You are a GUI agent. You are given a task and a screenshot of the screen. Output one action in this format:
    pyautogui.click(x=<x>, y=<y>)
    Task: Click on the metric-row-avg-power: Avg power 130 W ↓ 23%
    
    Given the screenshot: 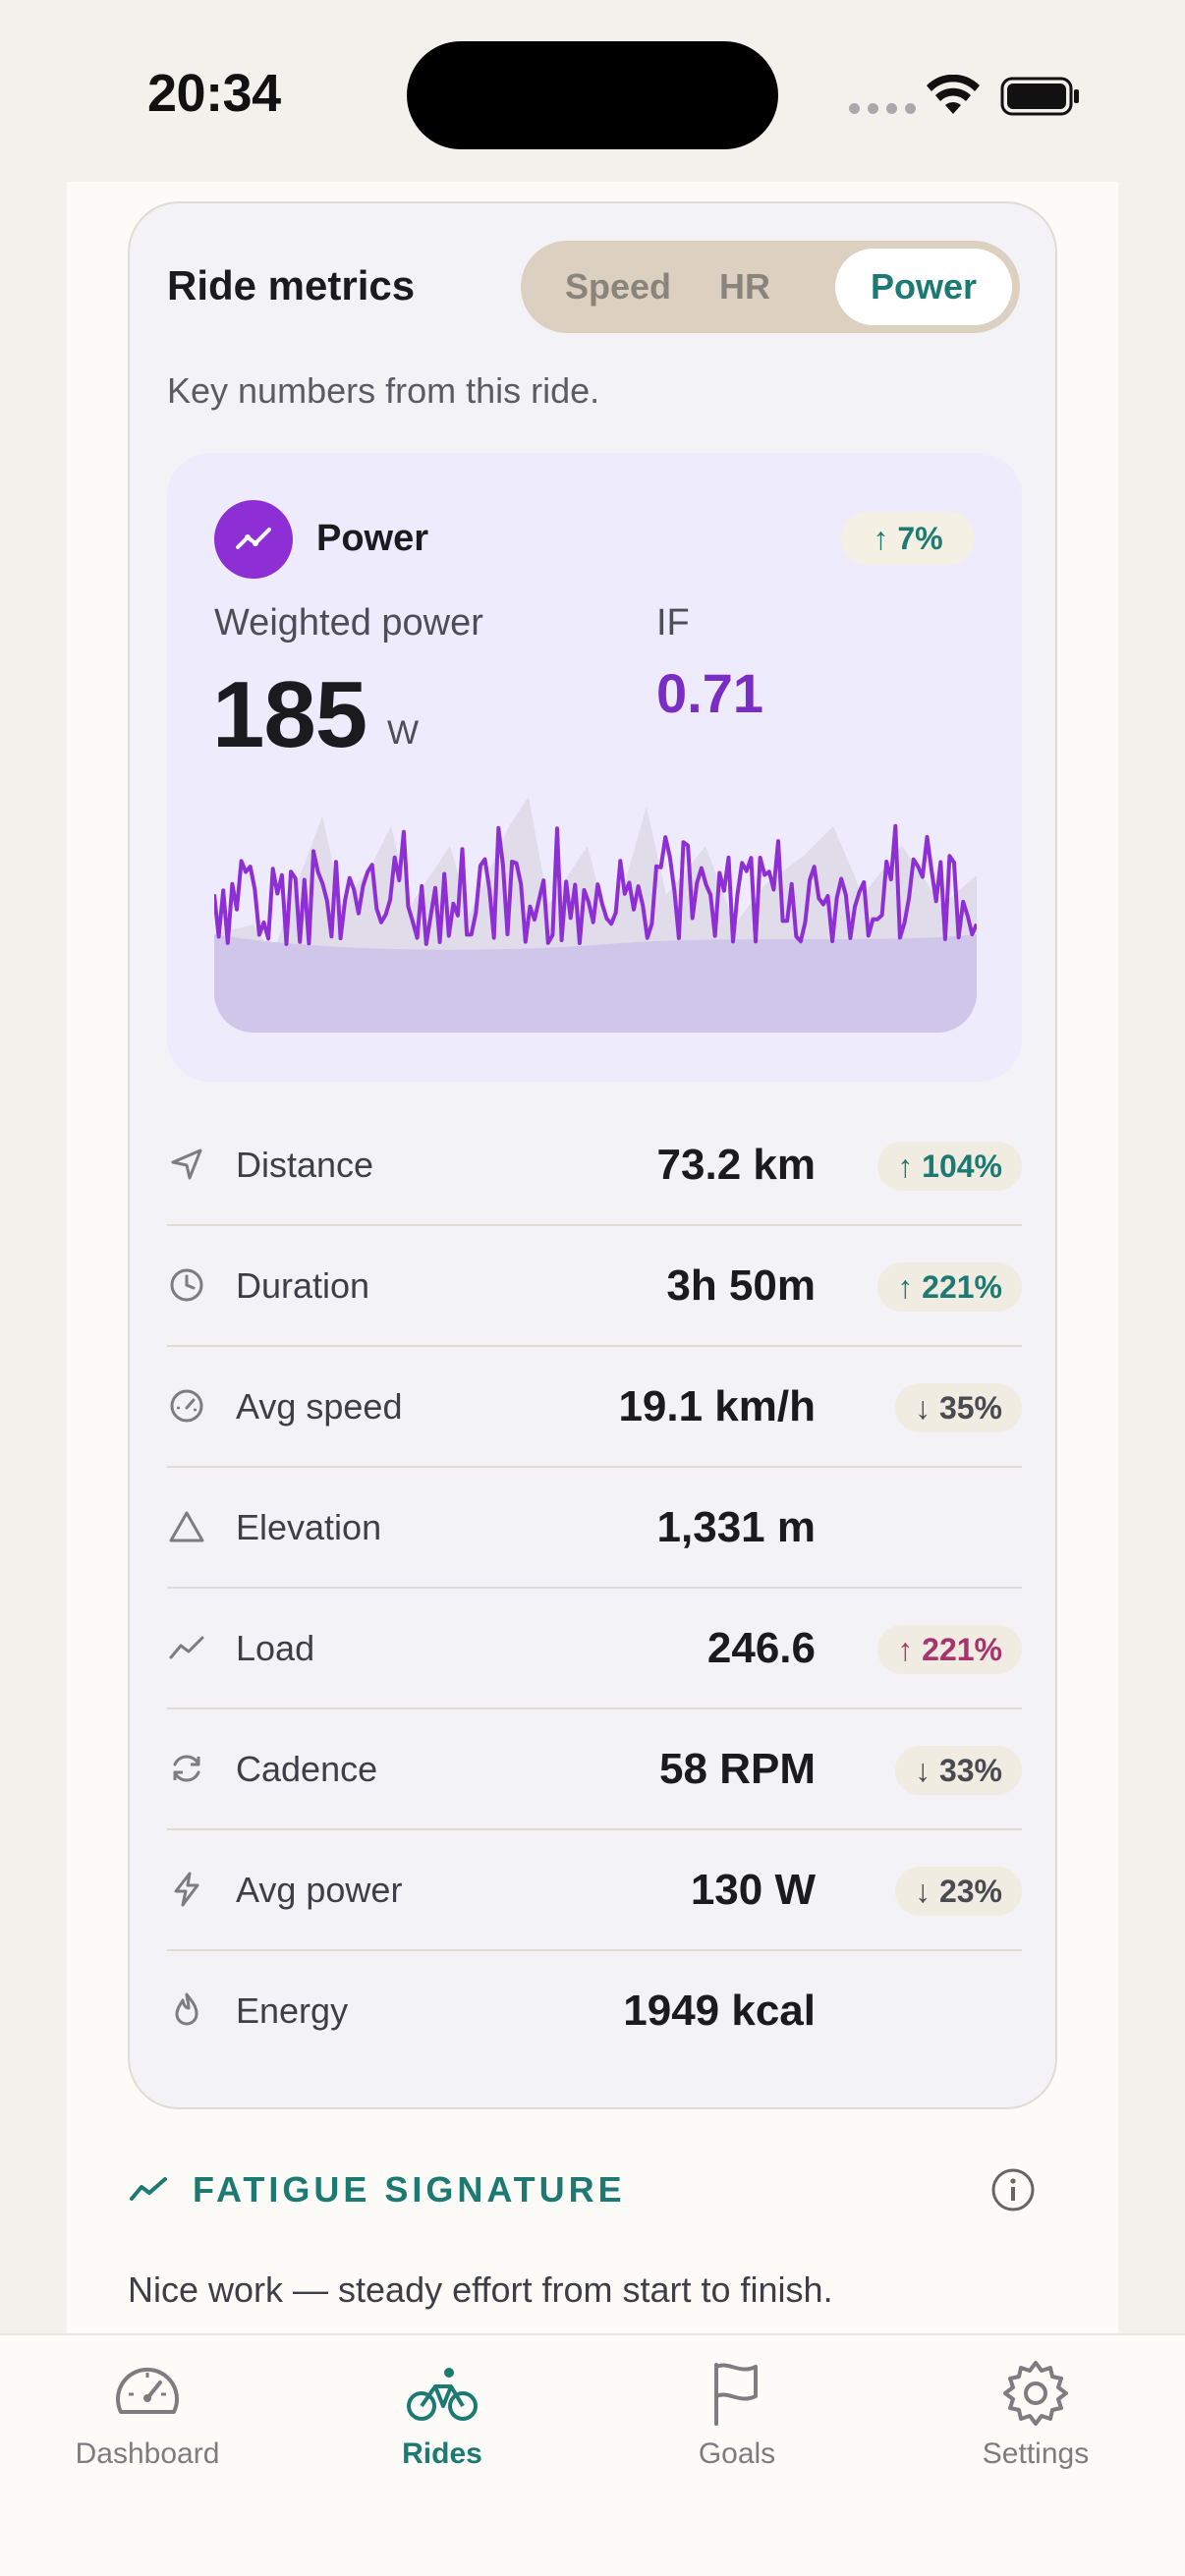 What is the action you would take?
    pyautogui.click(x=594, y=1890)
    